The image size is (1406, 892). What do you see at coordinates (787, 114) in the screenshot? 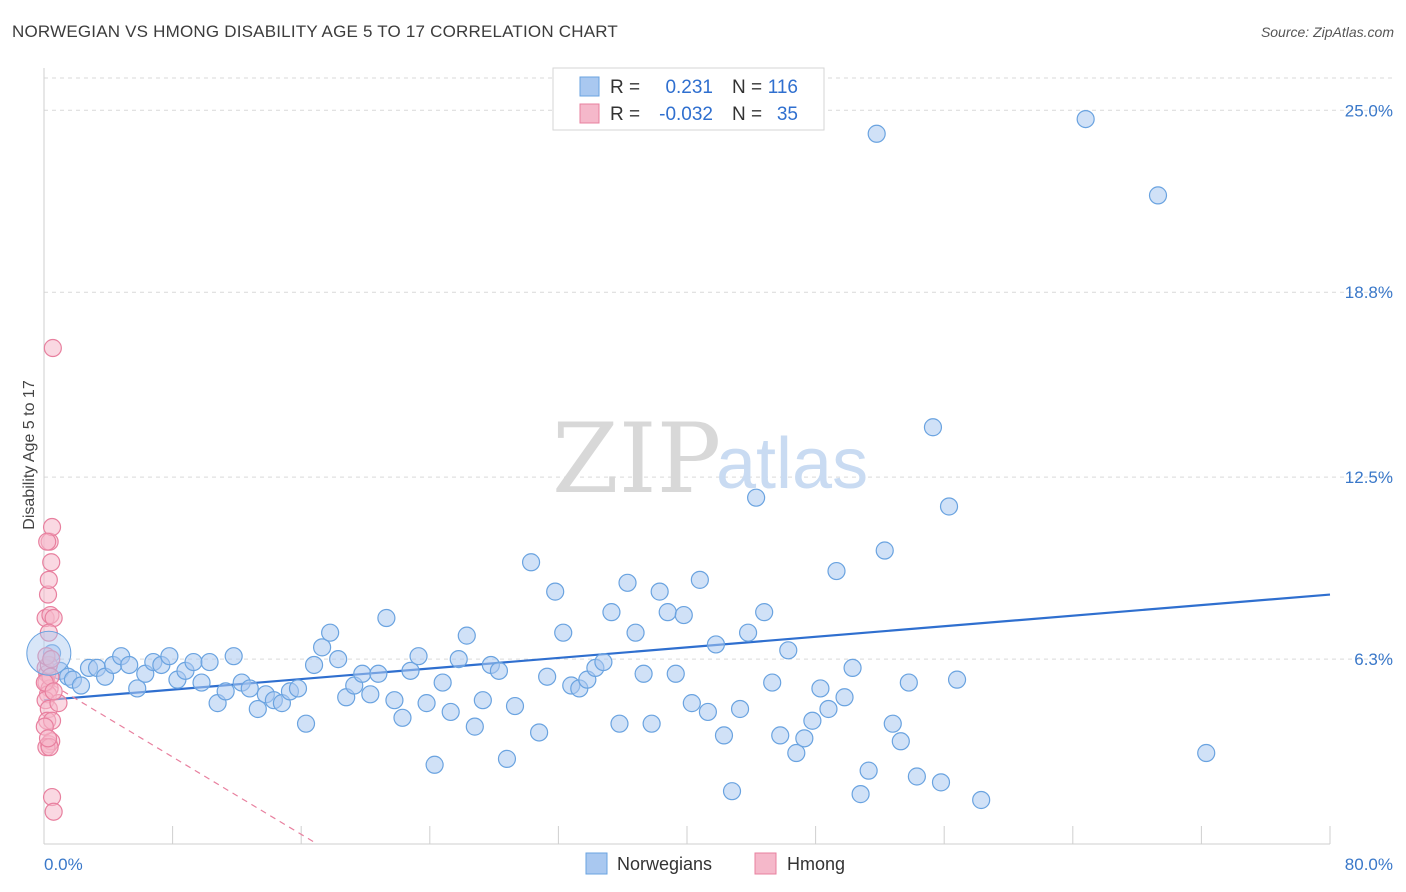
I see `legend-n-value: 35` at bounding box center [787, 114].